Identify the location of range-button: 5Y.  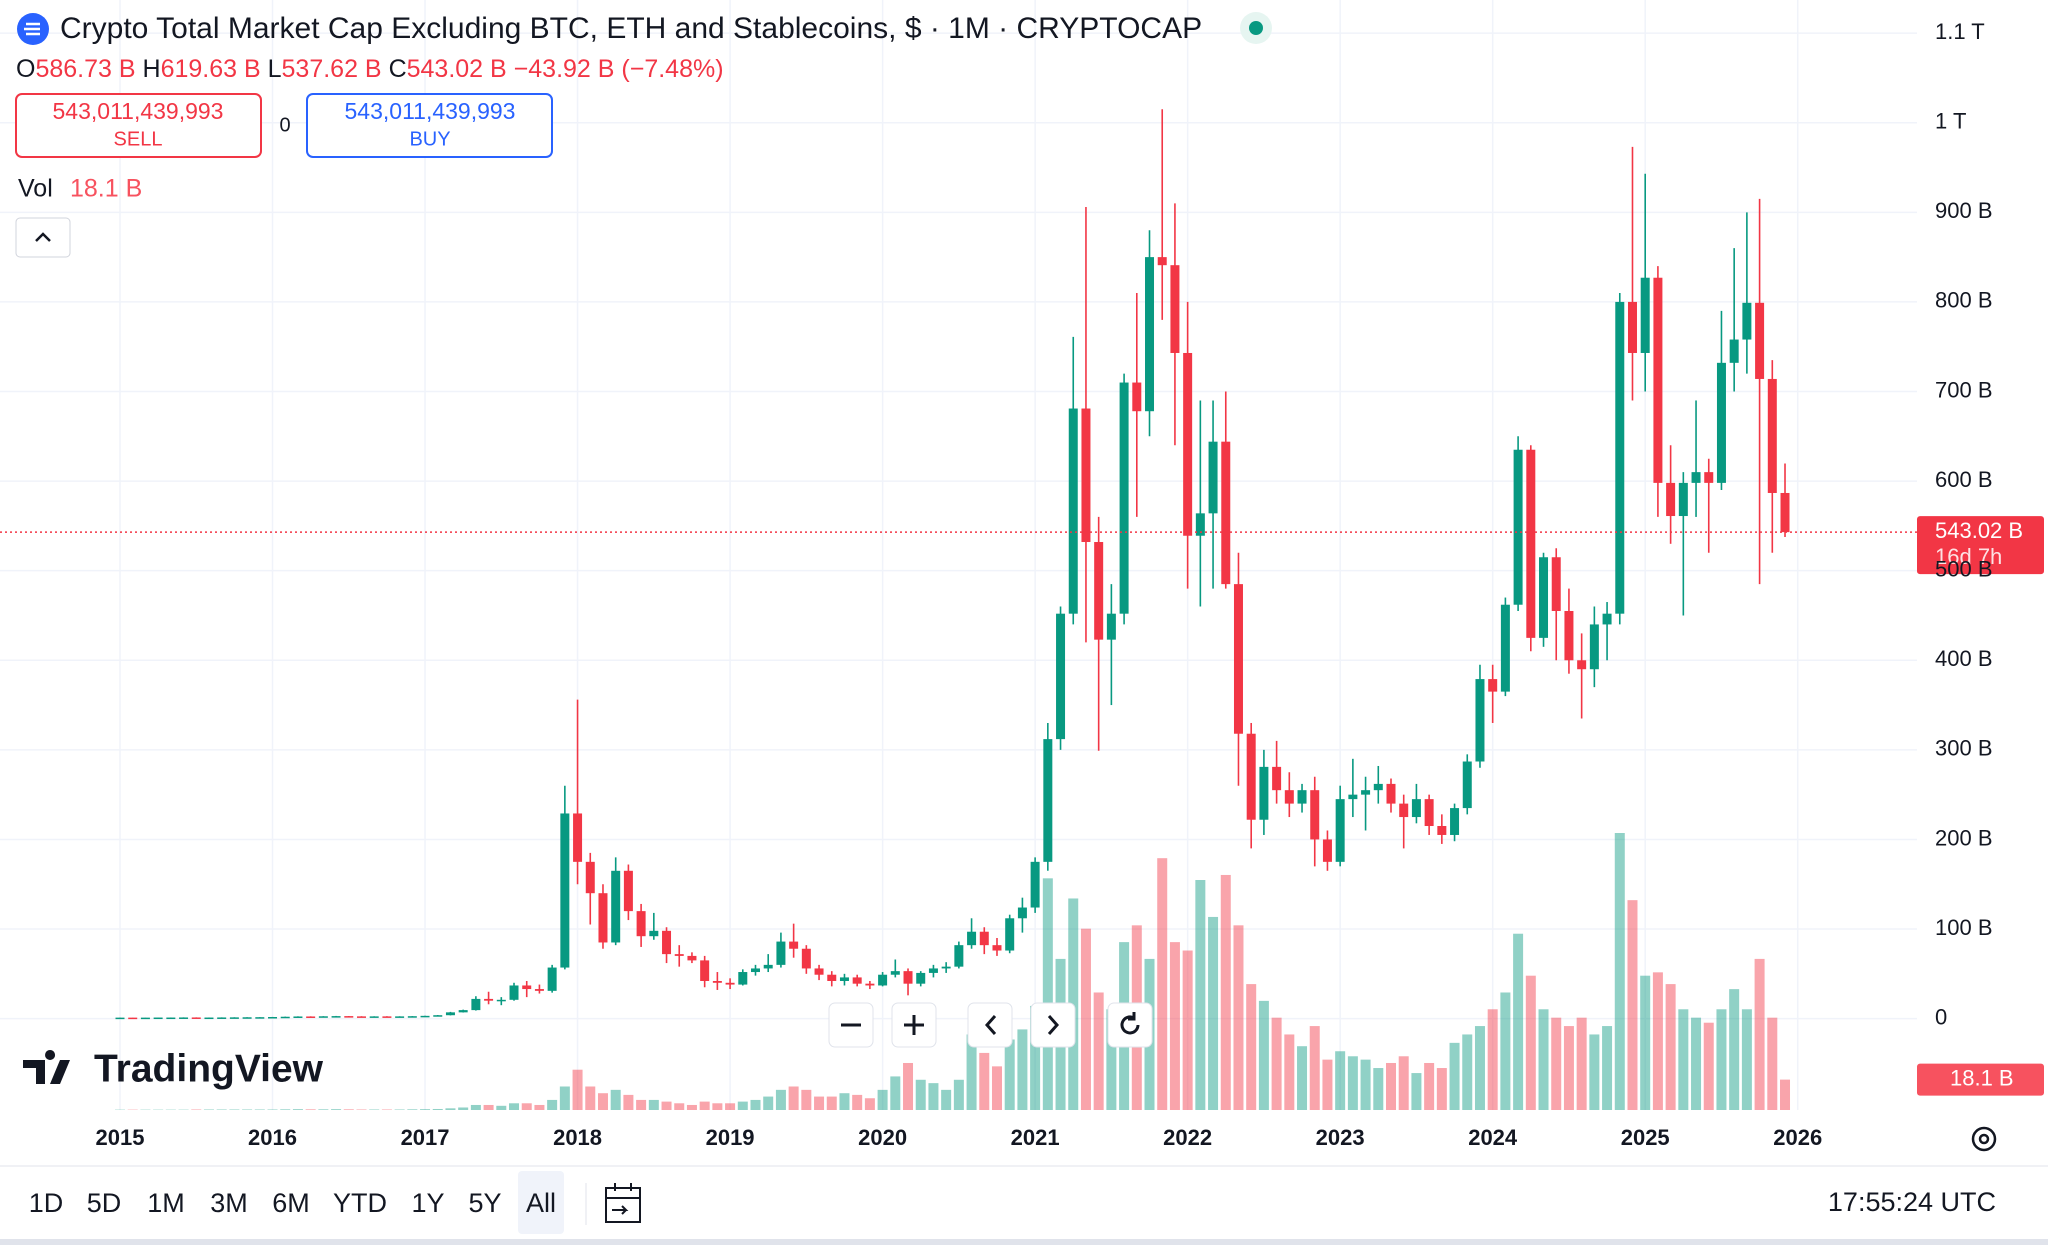
(484, 1203).